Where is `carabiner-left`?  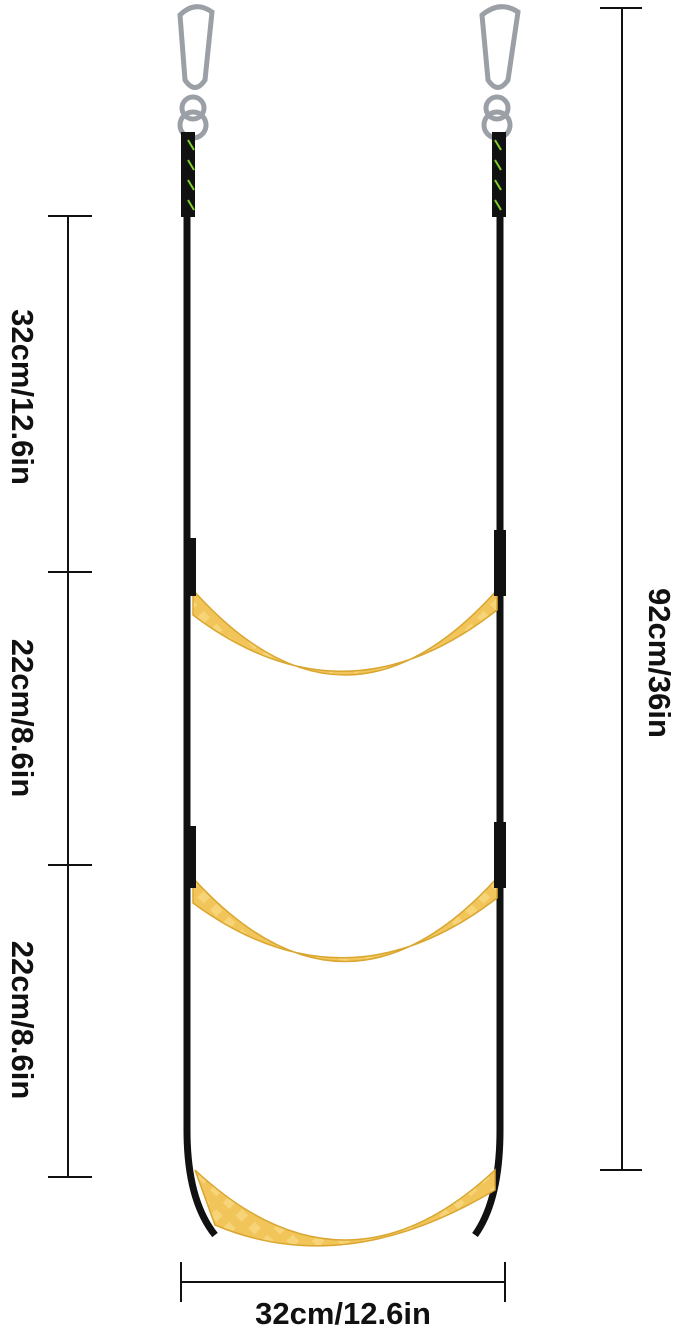
carabiner-left is located at coordinates (196, 72).